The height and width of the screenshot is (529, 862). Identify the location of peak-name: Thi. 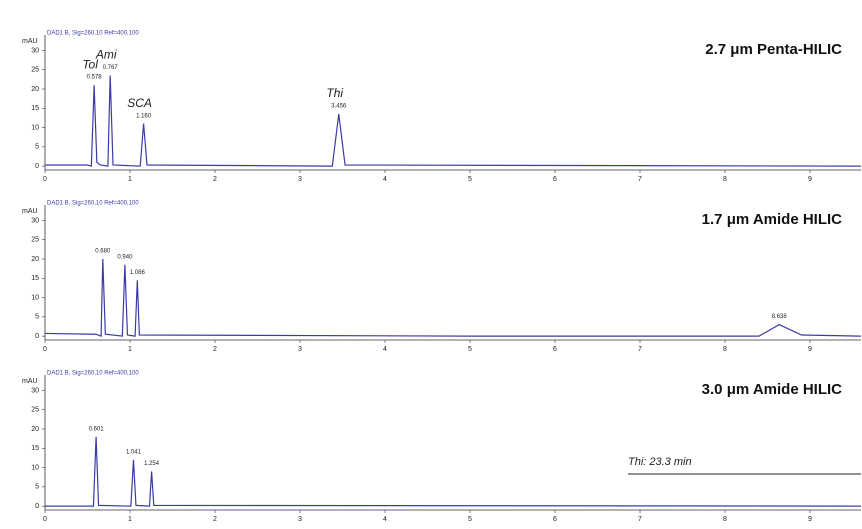
(334, 93).